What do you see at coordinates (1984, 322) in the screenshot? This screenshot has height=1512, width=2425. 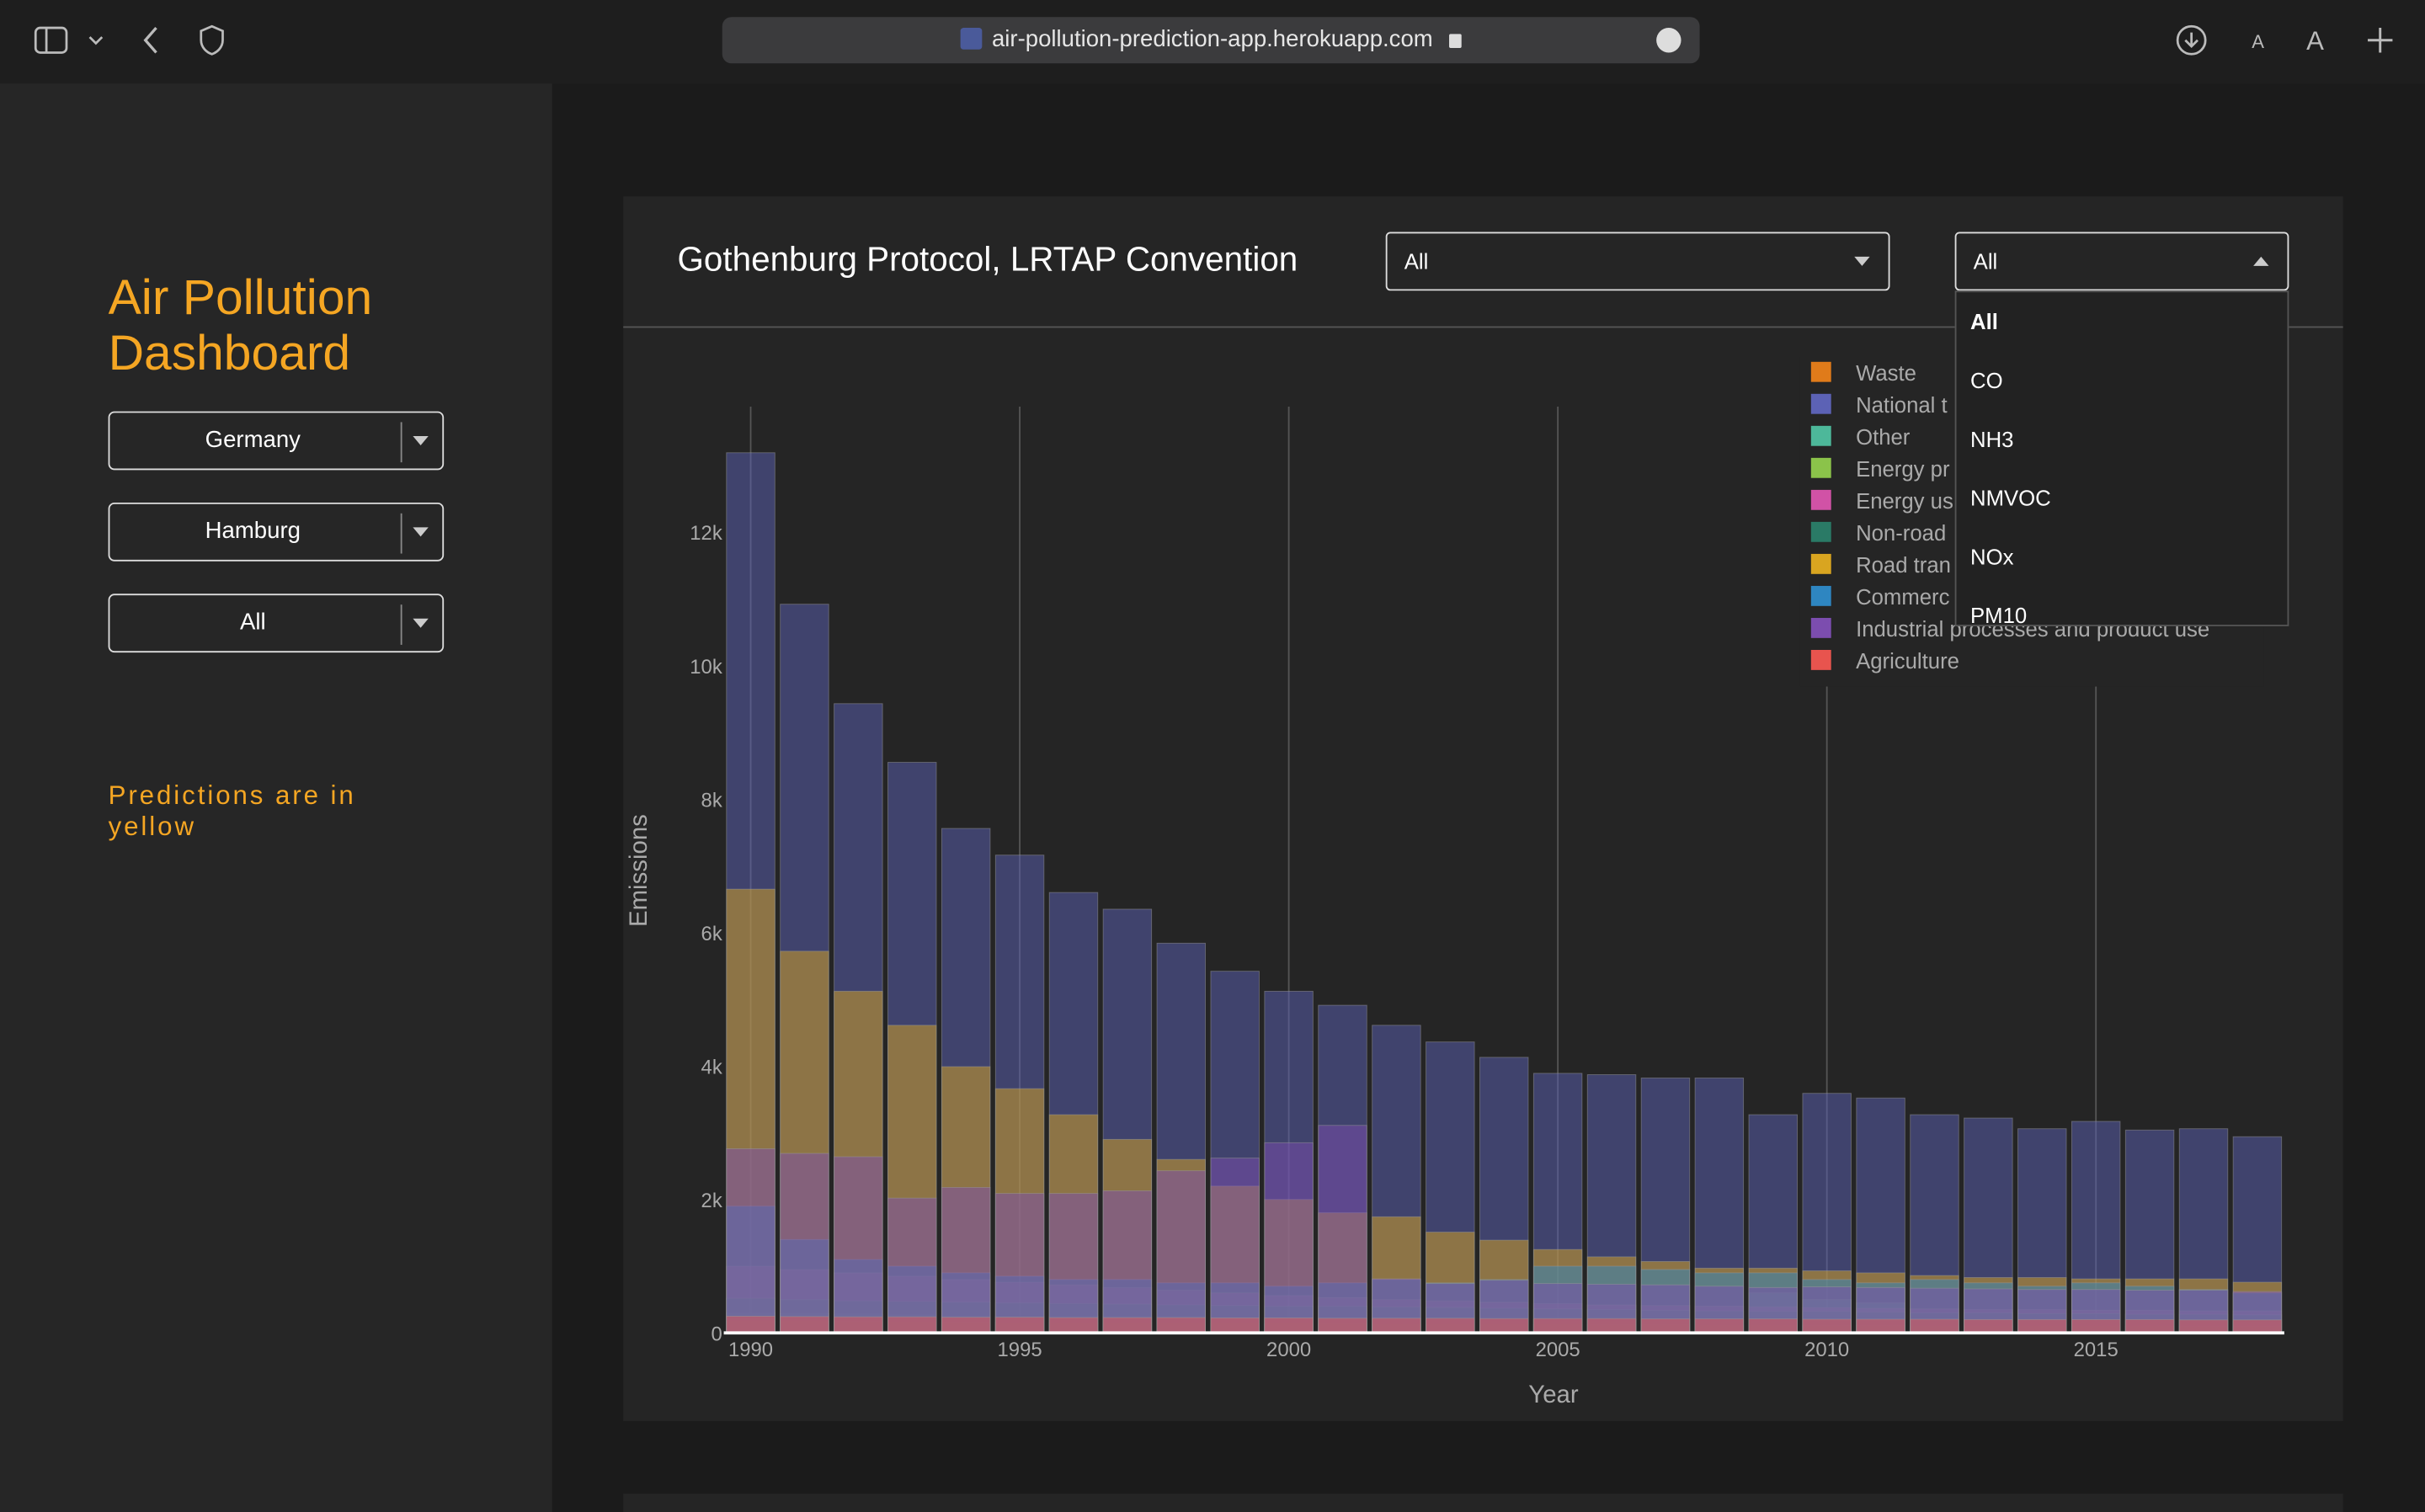 I see `menu-option: All` at bounding box center [1984, 322].